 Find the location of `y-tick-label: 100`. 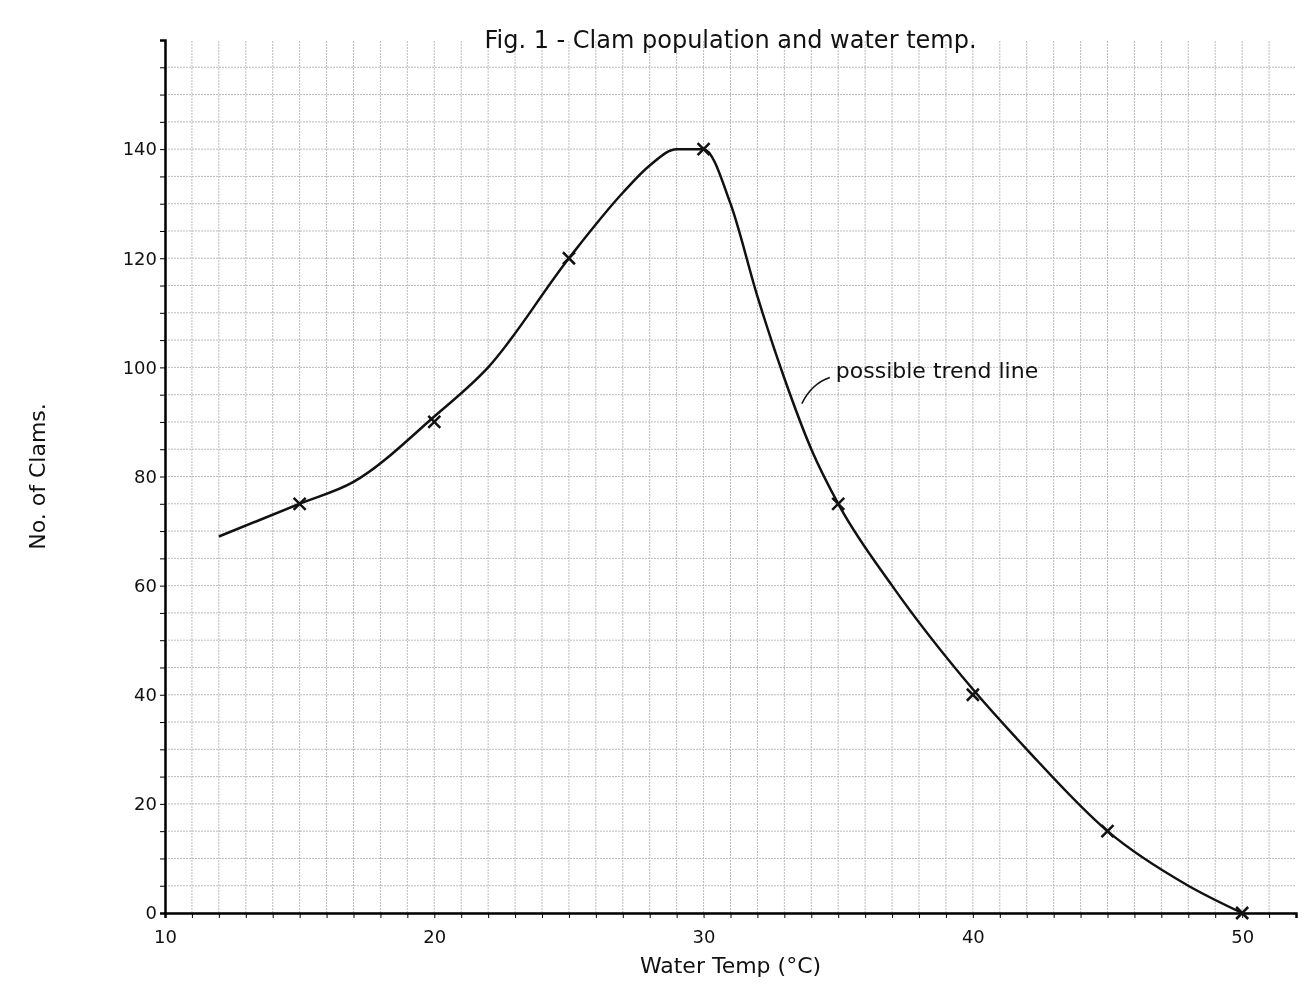

y-tick-label: 100 is located at coordinates (139, 367).